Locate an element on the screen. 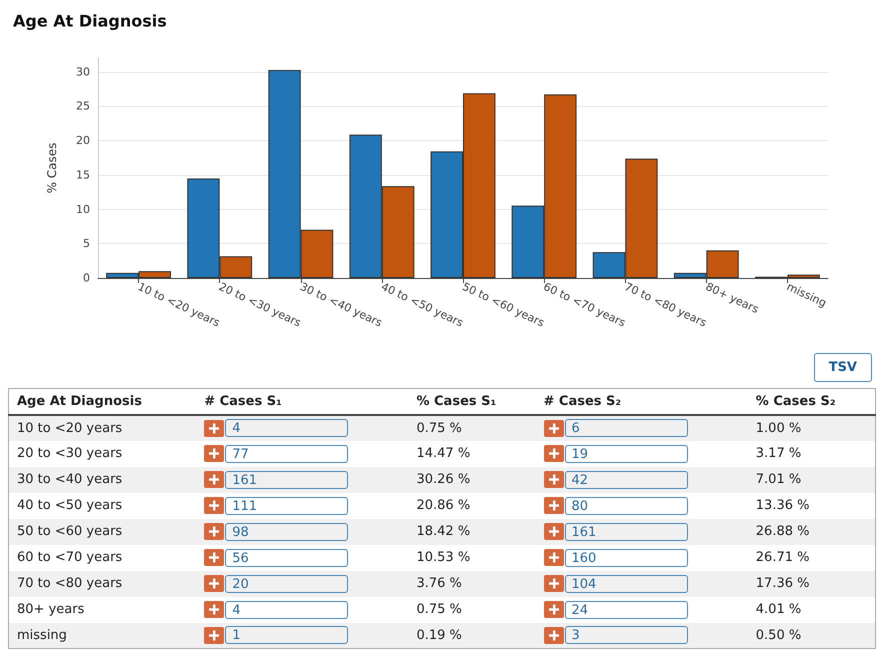 The height and width of the screenshot is (662, 886). text: 17.36 % is located at coordinates (783, 583).